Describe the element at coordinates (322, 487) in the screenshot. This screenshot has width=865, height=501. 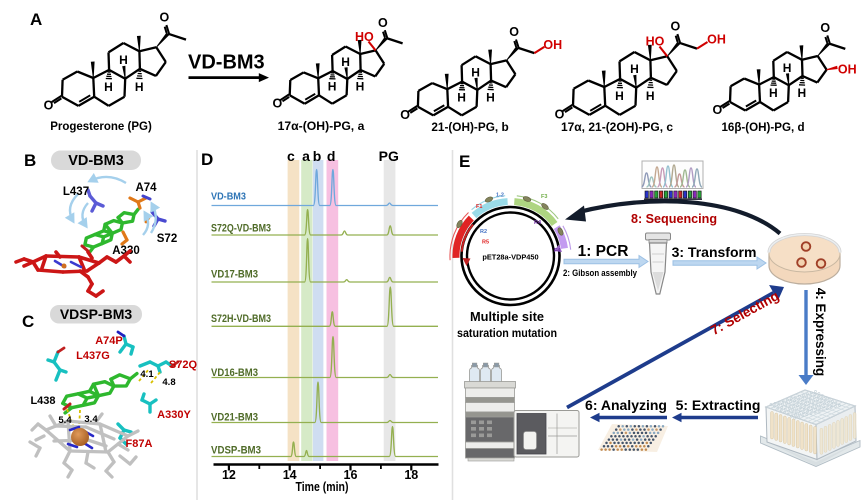
I see `svg-text: Time (min)` at that location.